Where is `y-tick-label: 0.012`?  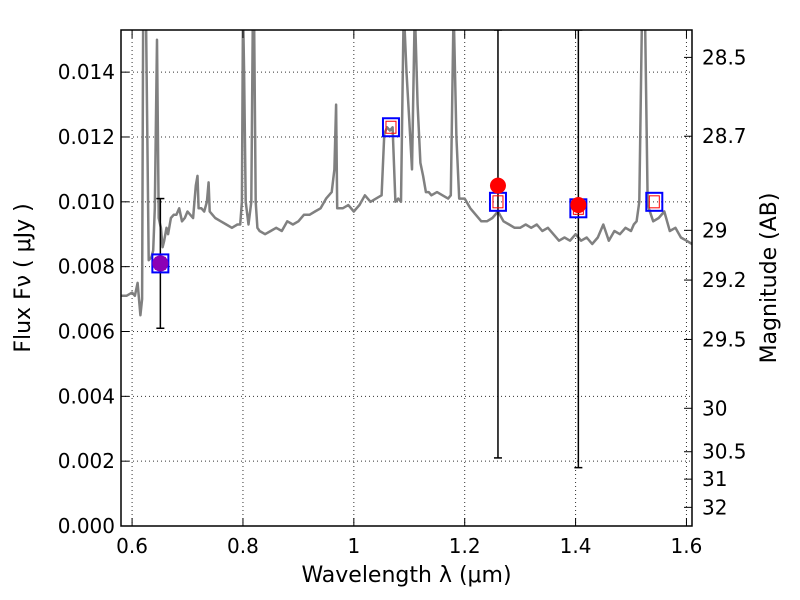
y-tick-label: 0.012 is located at coordinates (86, 137).